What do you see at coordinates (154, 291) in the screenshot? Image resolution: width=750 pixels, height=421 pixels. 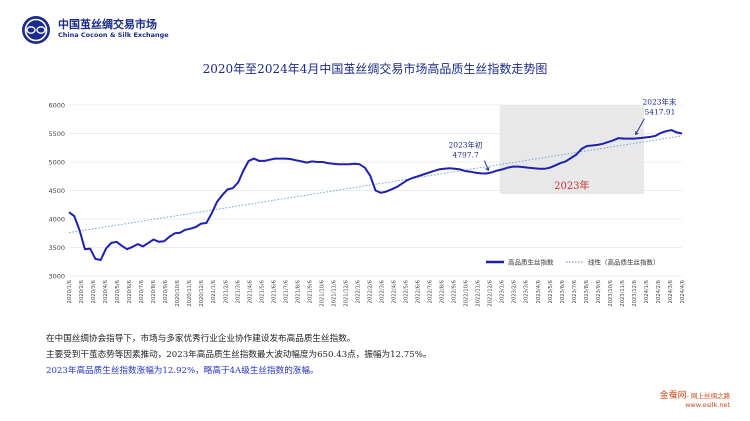 I see `x-tick-label: 2020/8/6` at bounding box center [154, 291].